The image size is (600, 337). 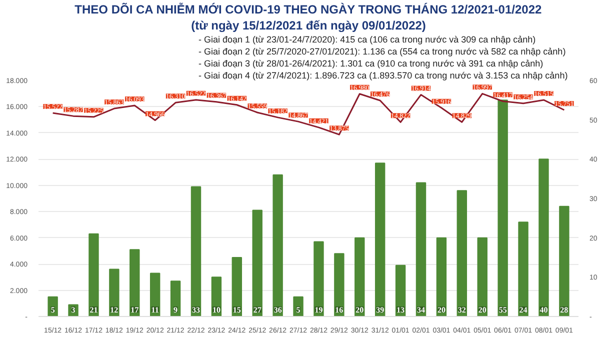 What do you see at coordinates (502, 310) in the screenshot?
I see `data-label: 55` at bounding box center [502, 310].